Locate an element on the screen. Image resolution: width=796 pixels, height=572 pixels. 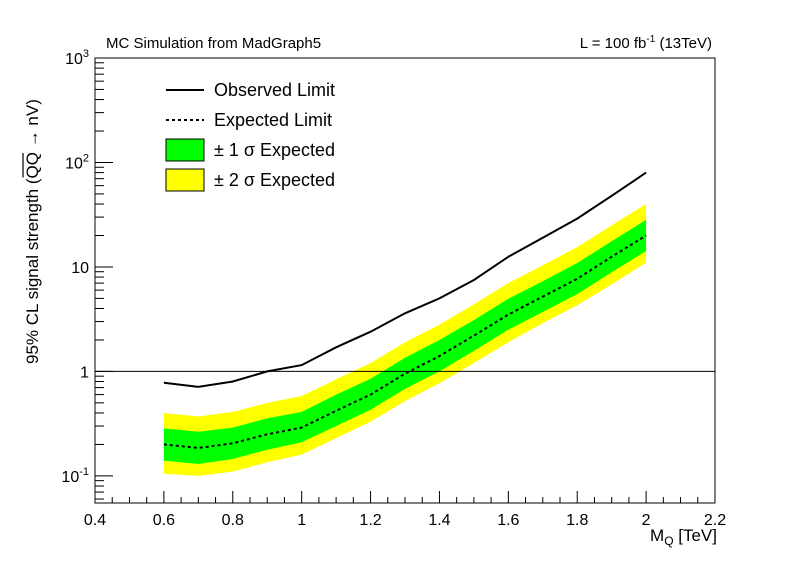
legend-label: ± 1 σ Expected is located at coordinates (274, 150).